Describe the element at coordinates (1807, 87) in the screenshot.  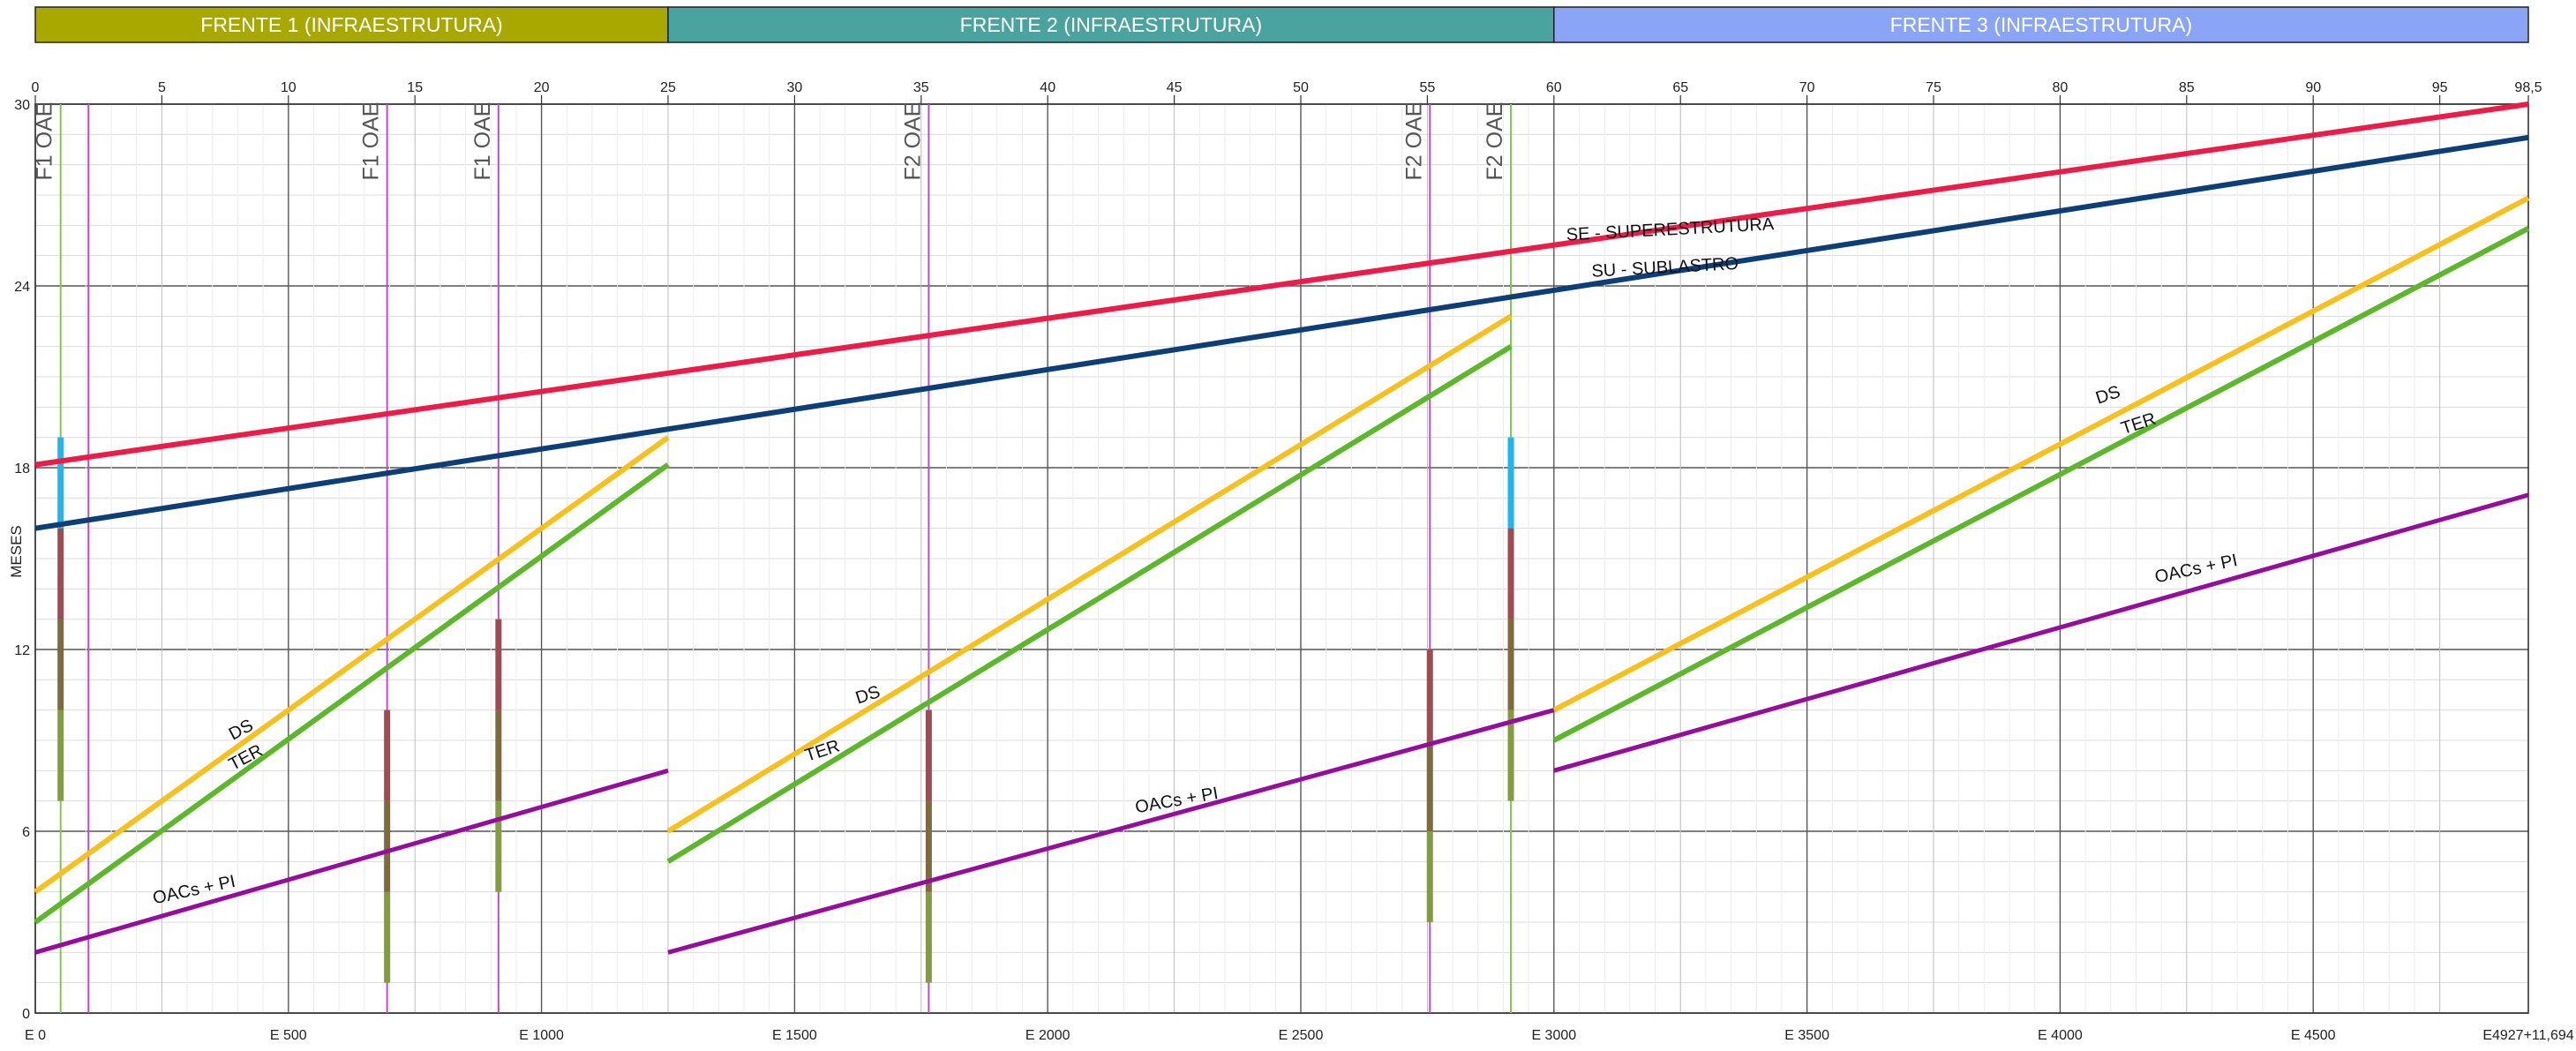
I see `km-tick-label: 70` at that location.